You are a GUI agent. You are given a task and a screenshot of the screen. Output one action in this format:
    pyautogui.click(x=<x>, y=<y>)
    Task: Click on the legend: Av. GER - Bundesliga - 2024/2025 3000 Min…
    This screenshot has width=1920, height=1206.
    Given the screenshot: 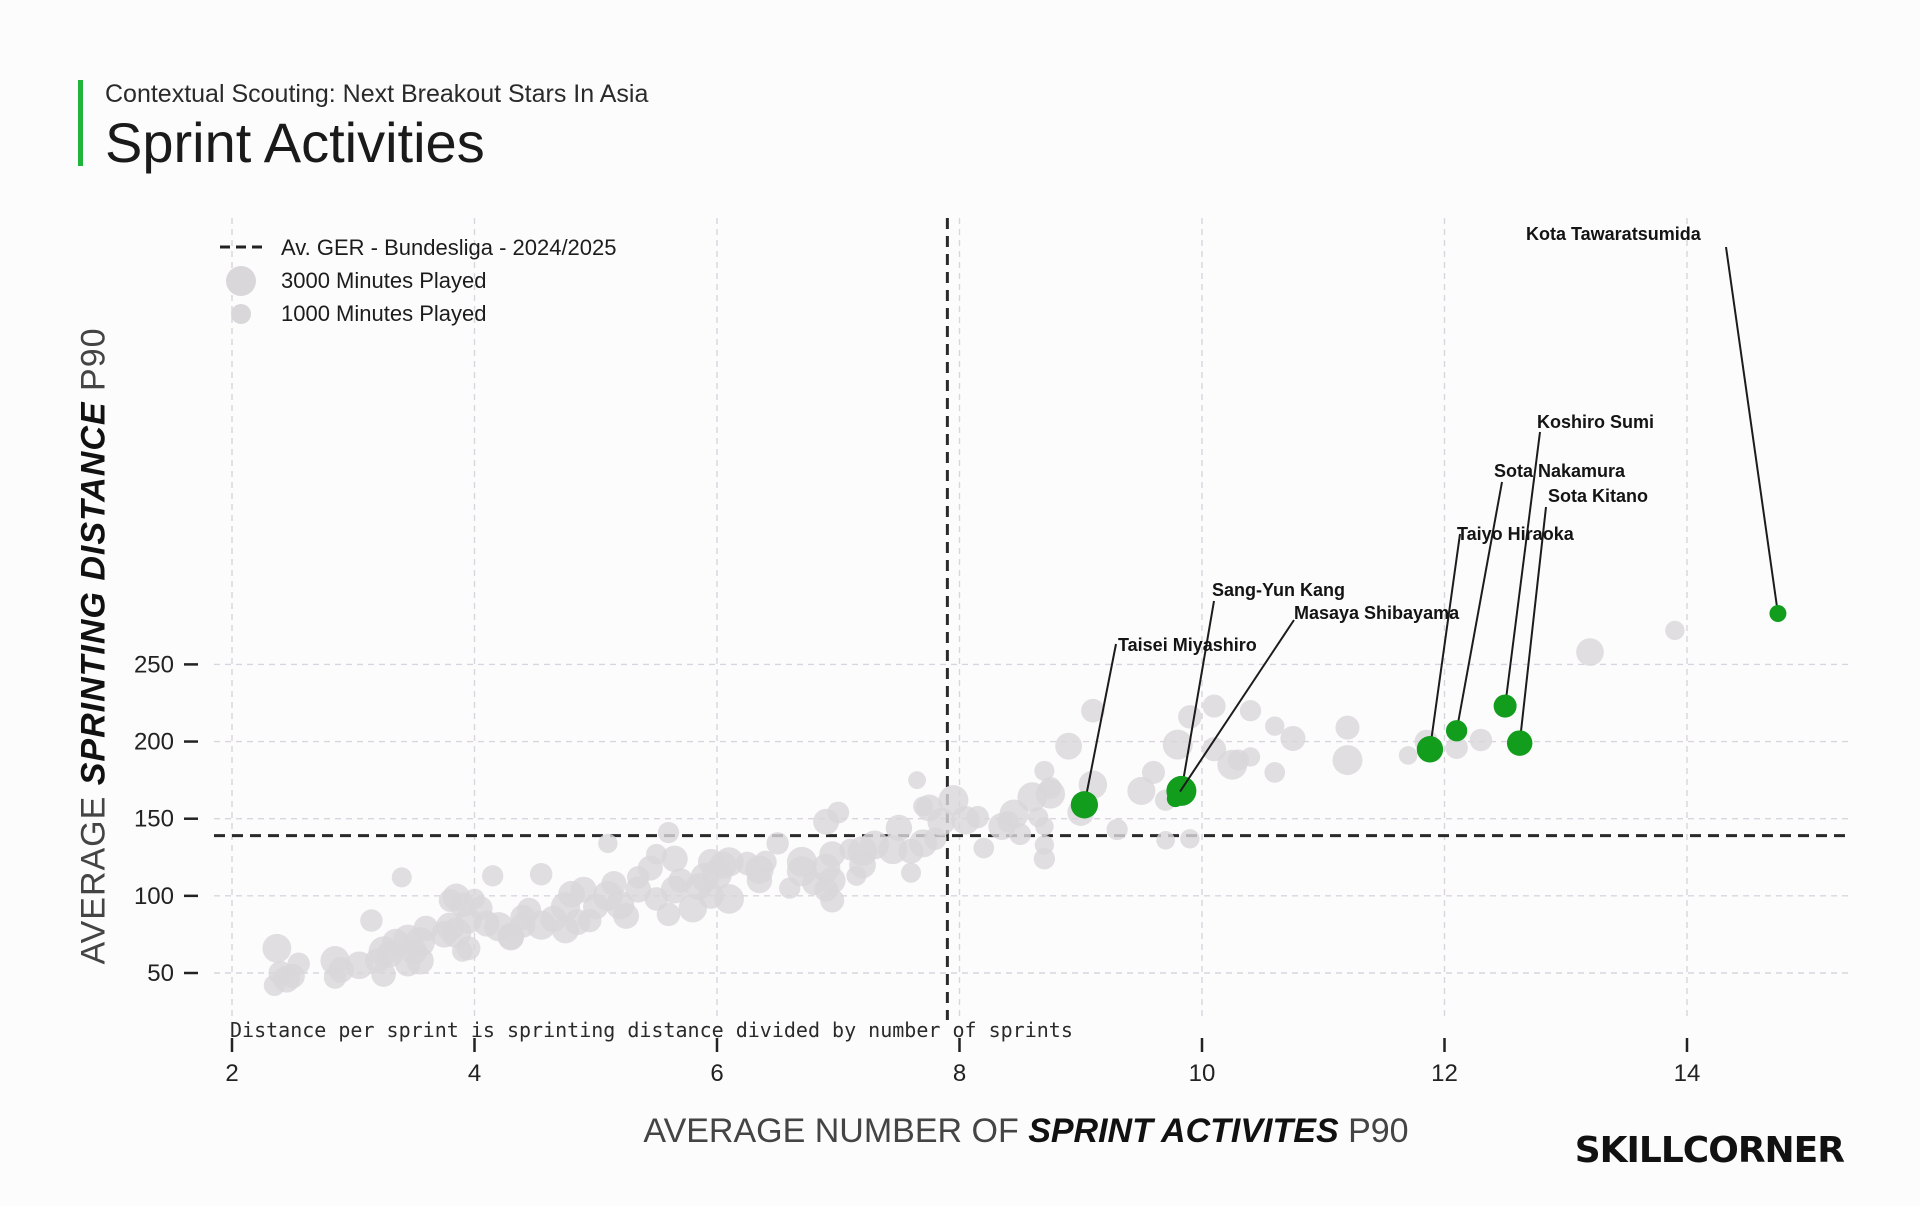 What is the action you would take?
    pyautogui.click(x=418, y=280)
    